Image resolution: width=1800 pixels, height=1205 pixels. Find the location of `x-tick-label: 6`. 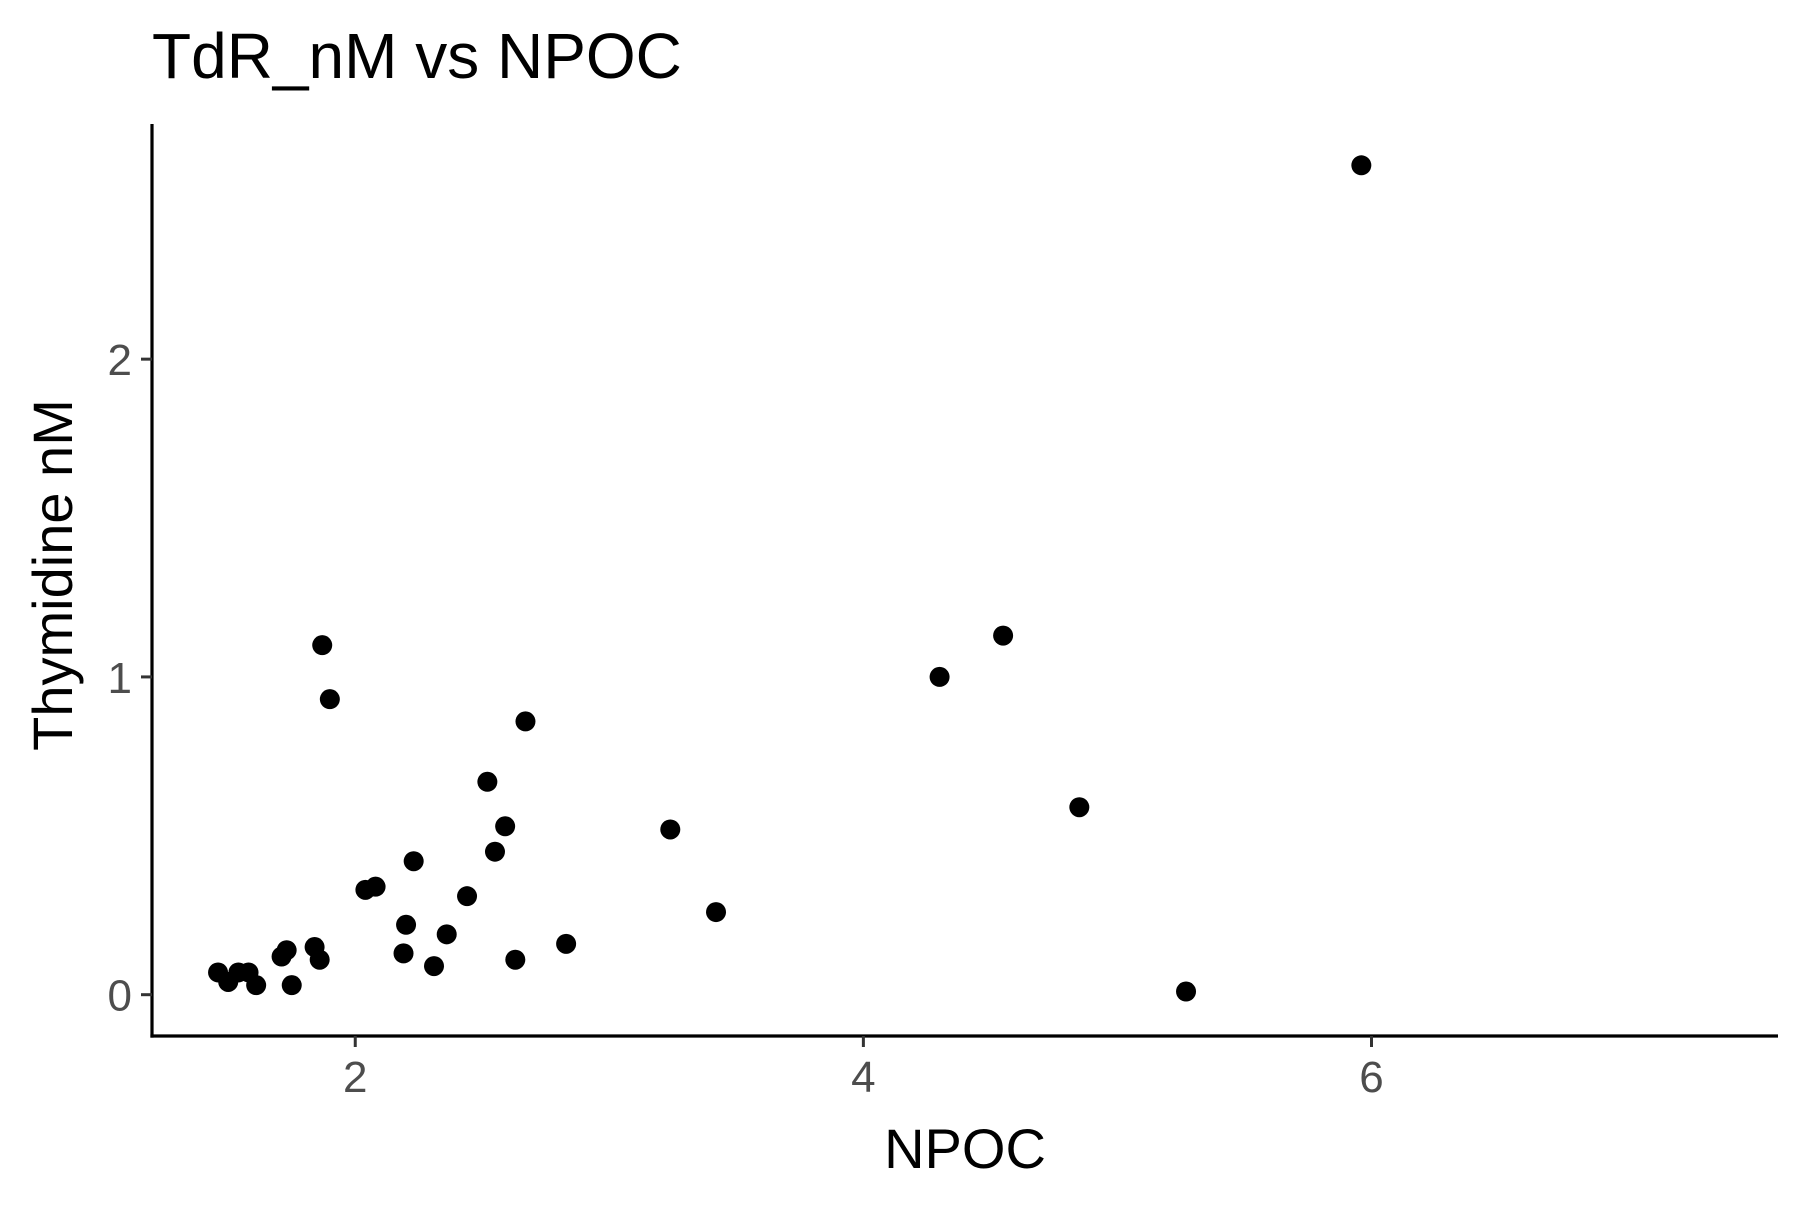

x-tick-label: 6 is located at coordinates (1371, 1077).